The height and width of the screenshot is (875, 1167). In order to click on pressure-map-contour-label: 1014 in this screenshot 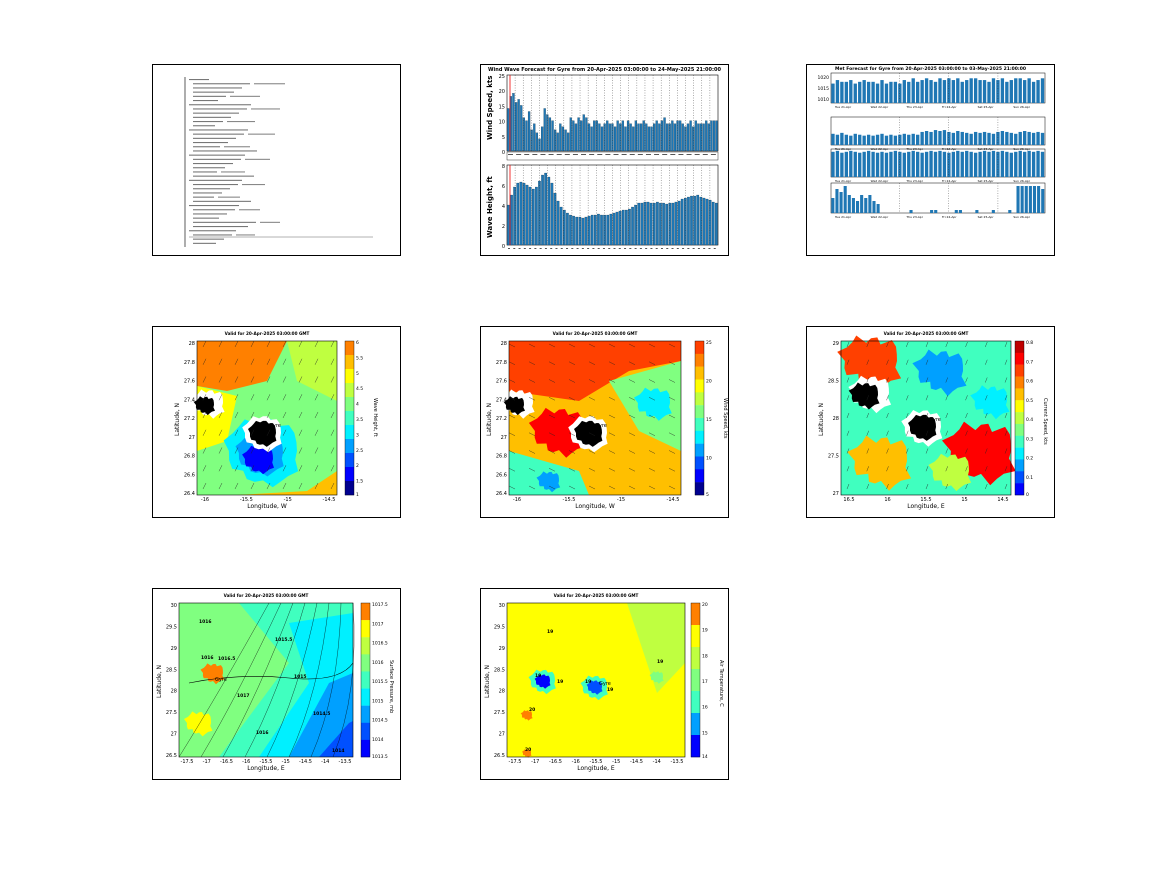, I will do `click(338, 751)`.